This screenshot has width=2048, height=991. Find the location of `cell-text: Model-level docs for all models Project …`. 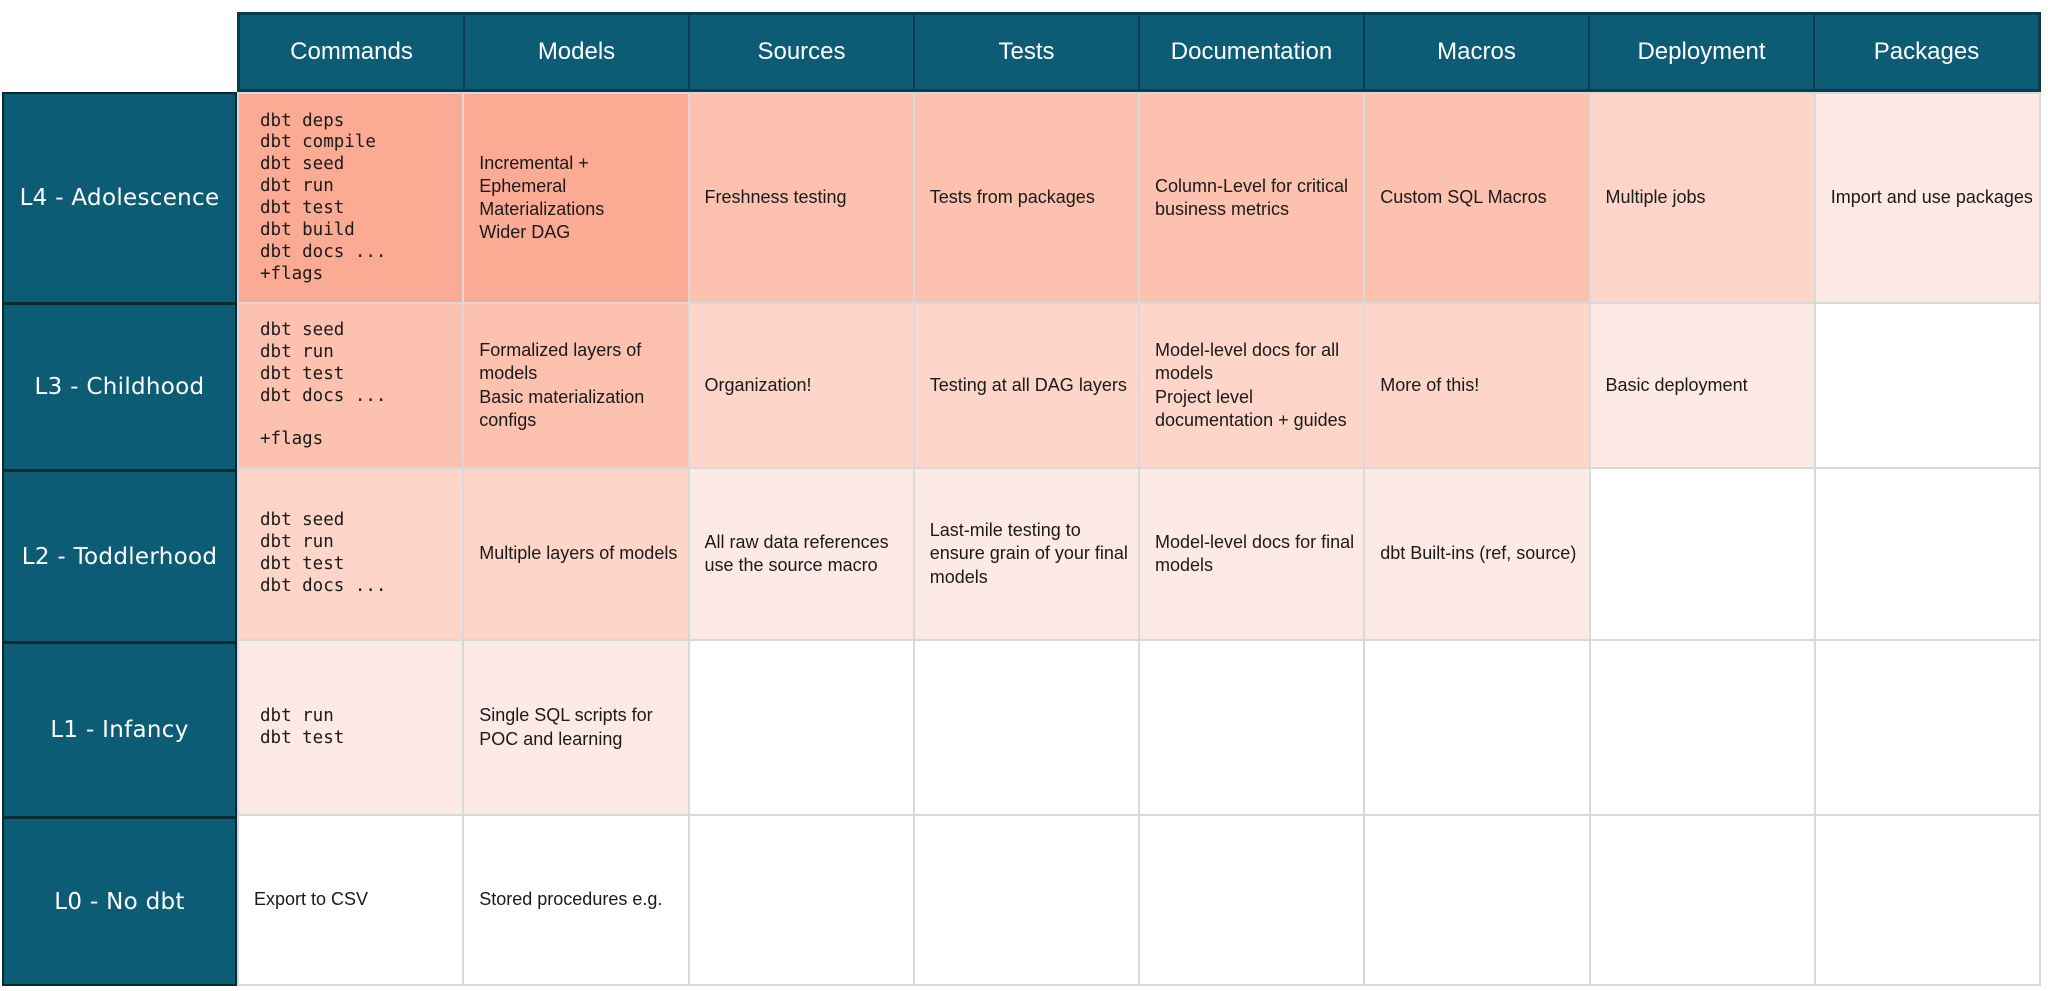

cell-text: Model-level docs for all models Project … is located at coordinates (1251, 385).